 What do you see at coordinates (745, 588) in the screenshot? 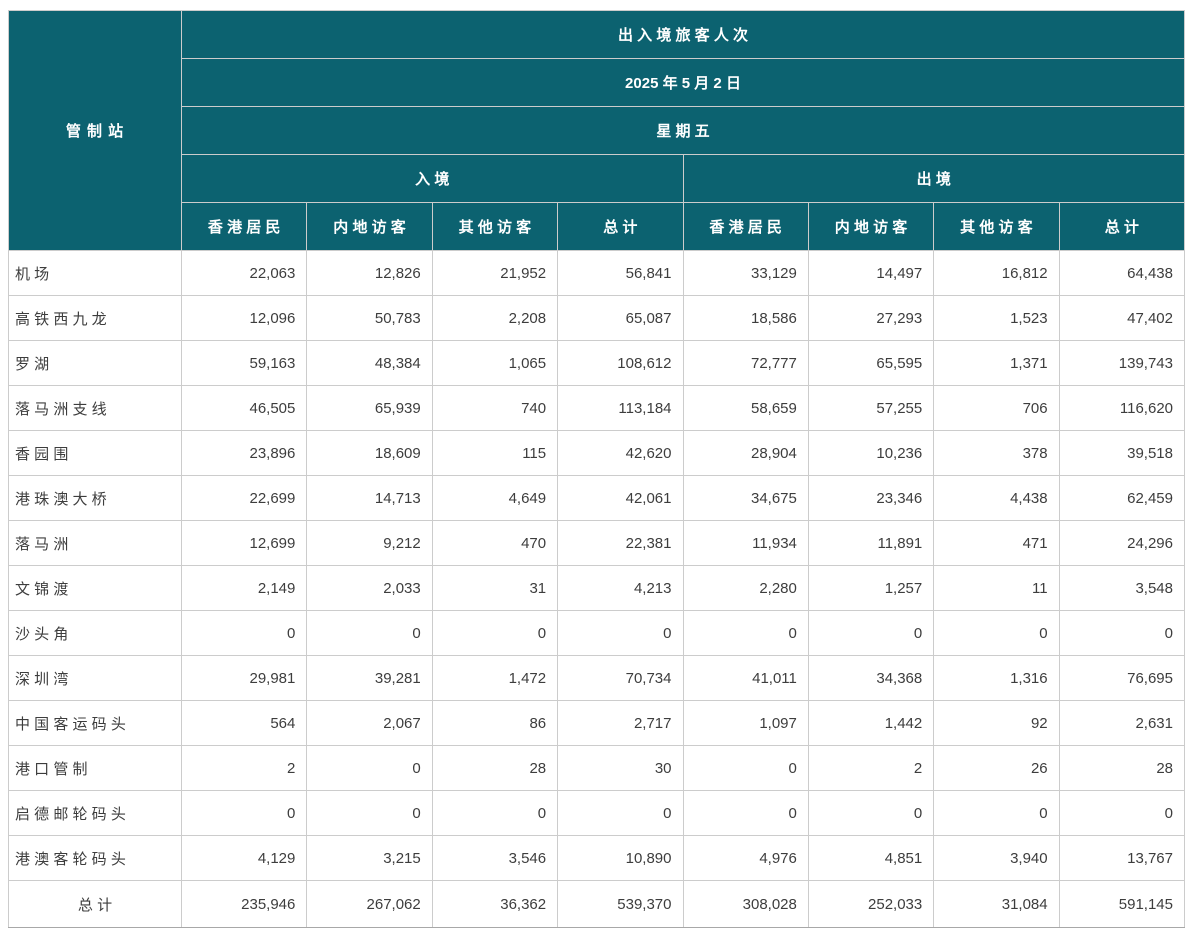
I see `value-cell: 2,280` at bounding box center [745, 588].